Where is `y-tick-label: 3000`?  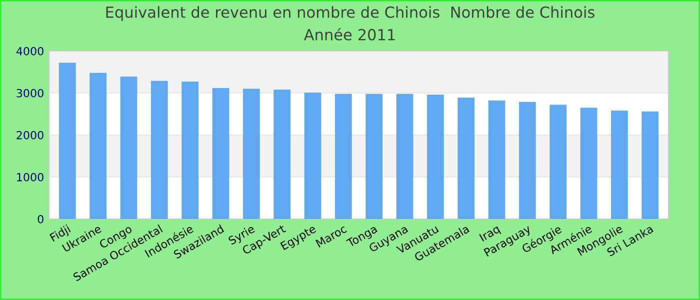
y-tick-label: 3000 is located at coordinates (30, 93).